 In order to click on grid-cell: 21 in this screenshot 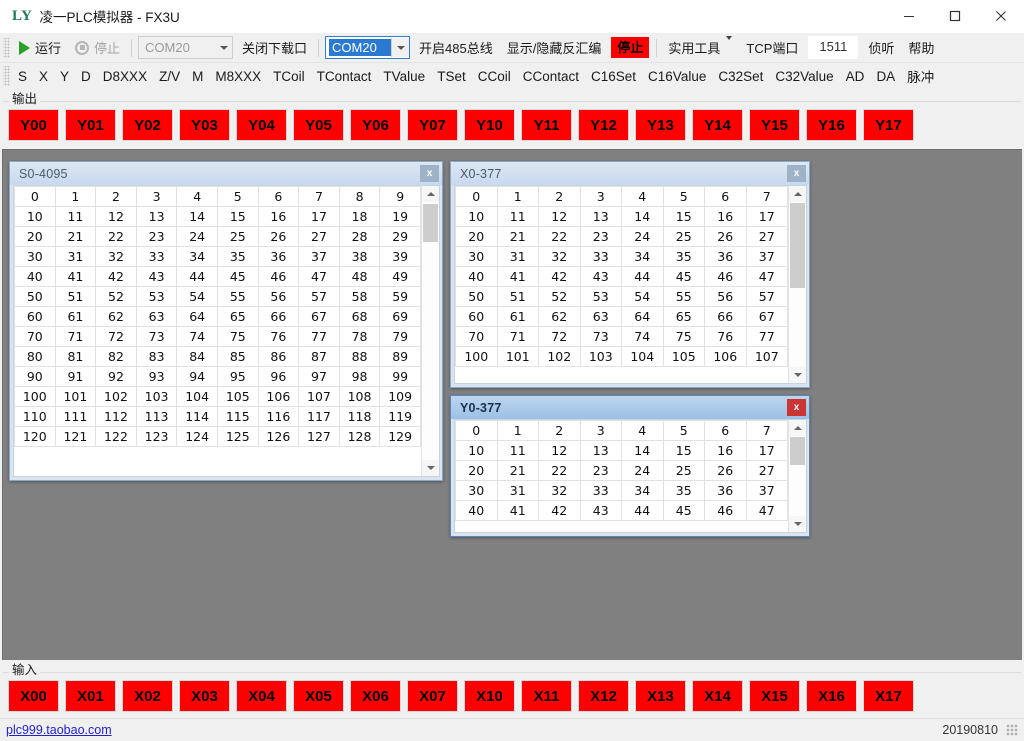, I will do `click(517, 236)`.